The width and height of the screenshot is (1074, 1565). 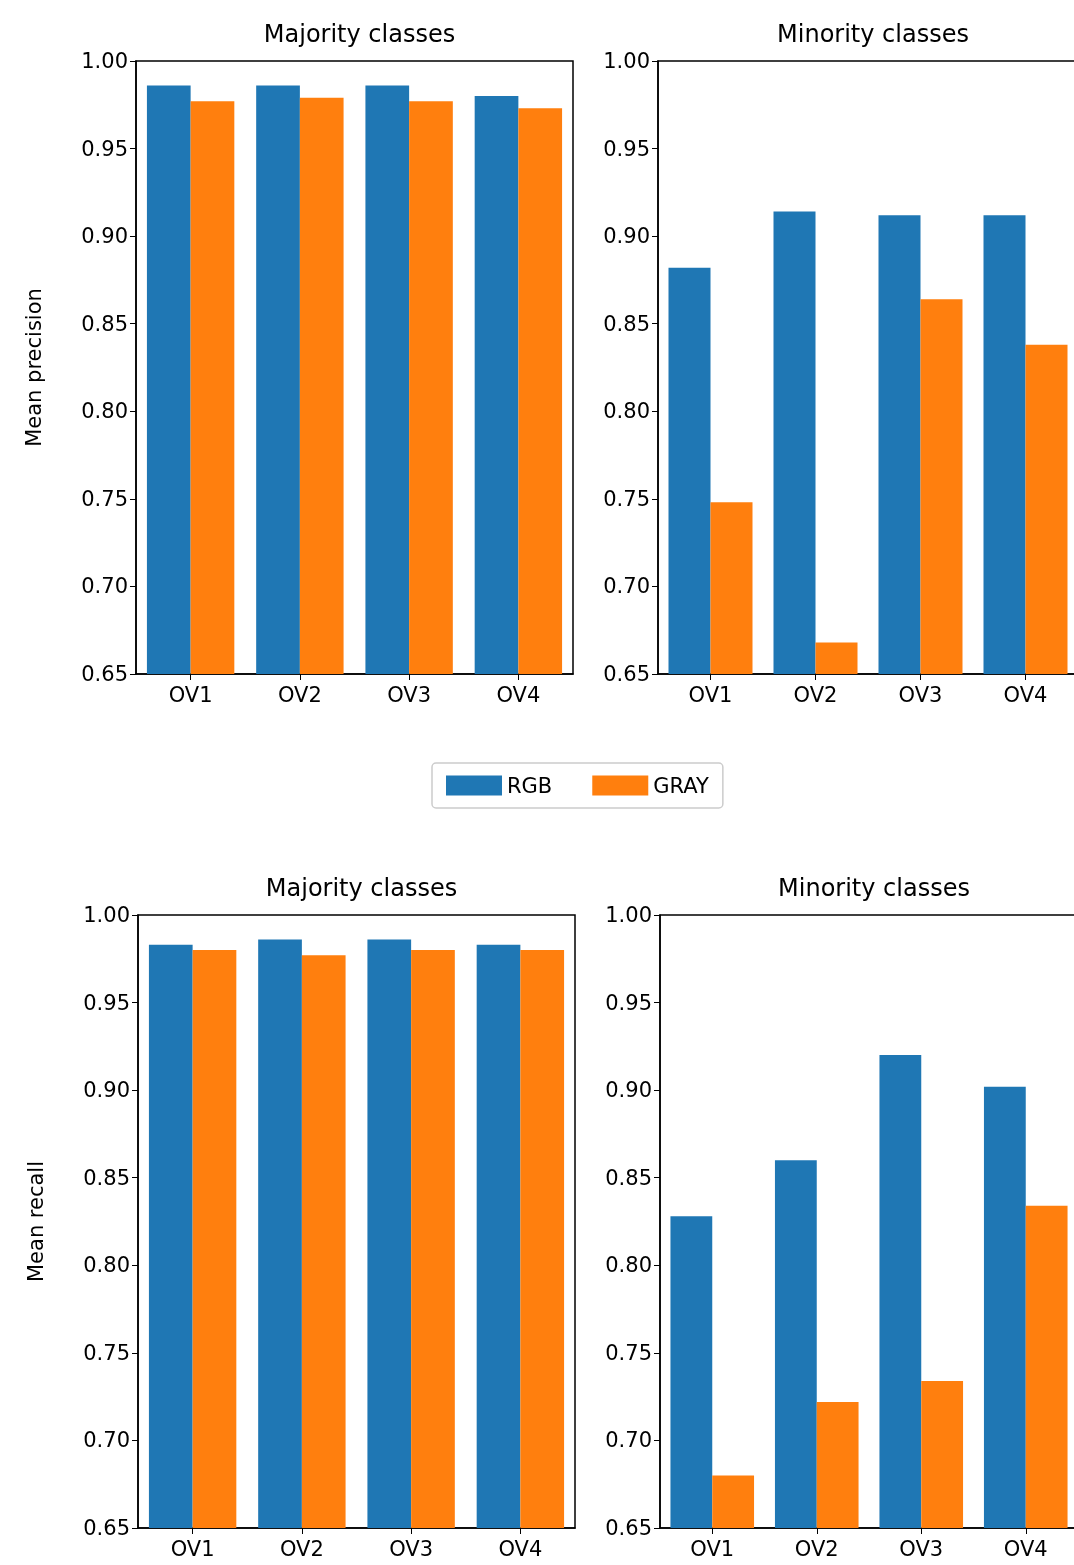 I want to click on legend-label: GRAY, so click(x=681, y=785).